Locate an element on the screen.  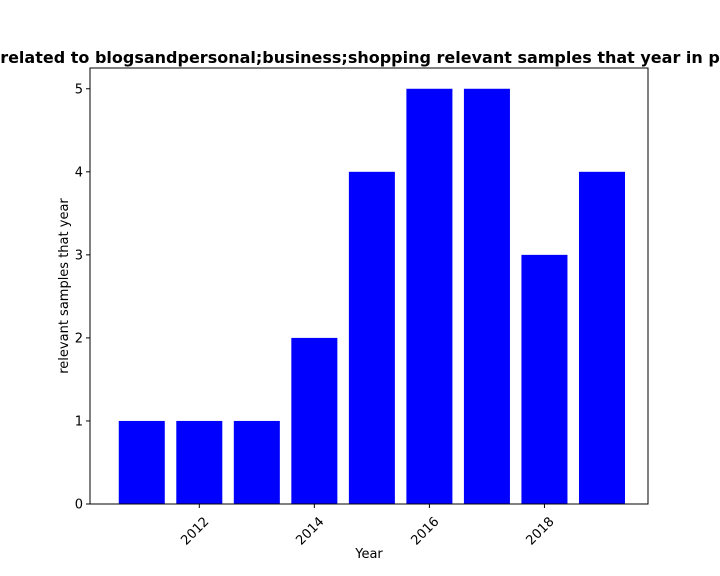
x-tick-label: 2014 is located at coordinates (310, 531).